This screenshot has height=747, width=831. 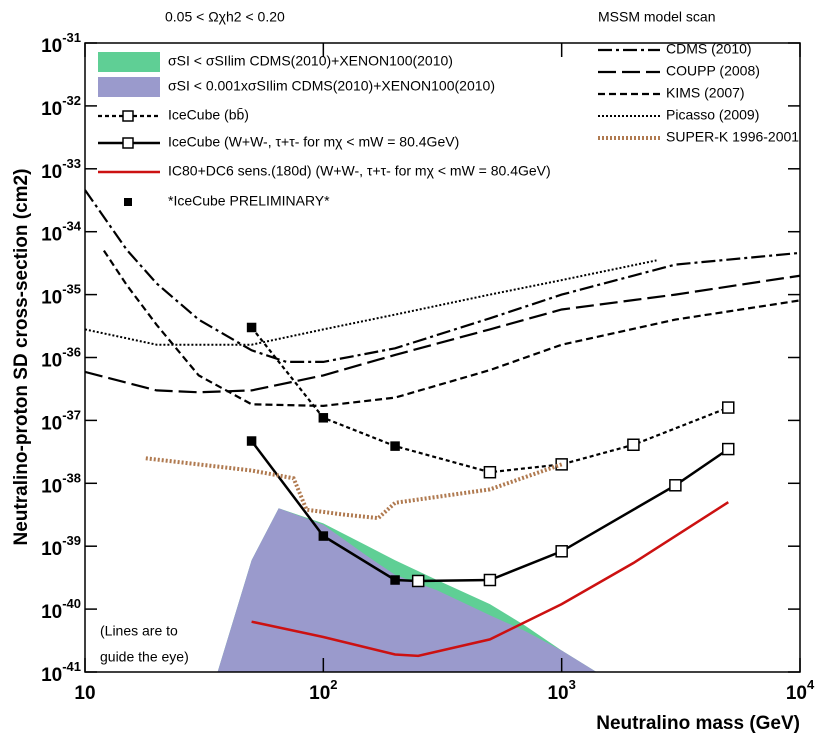 I want to click on legend-text: COUPP (2008), so click(x=713, y=71).